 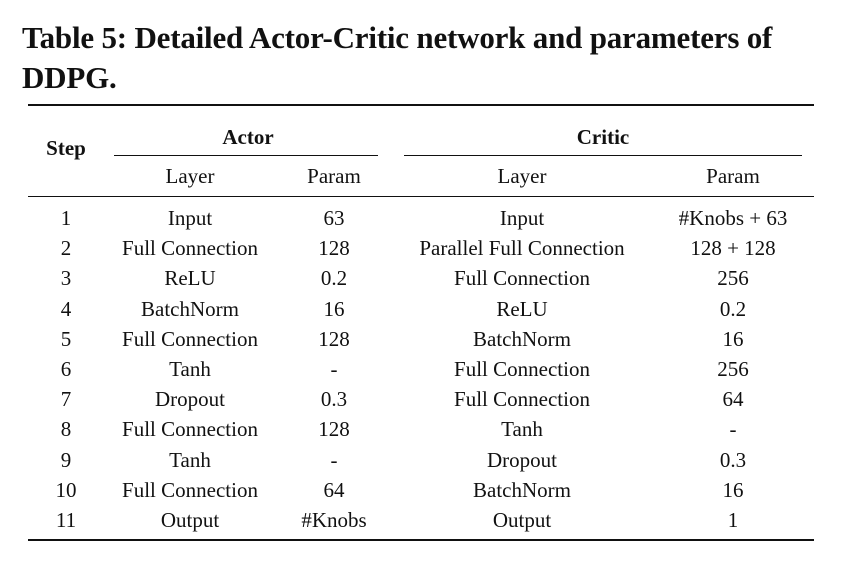 What do you see at coordinates (421, 339) in the screenshot?
I see `table-row: 5 Full Connection 128 BatchNorm 16` at bounding box center [421, 339].